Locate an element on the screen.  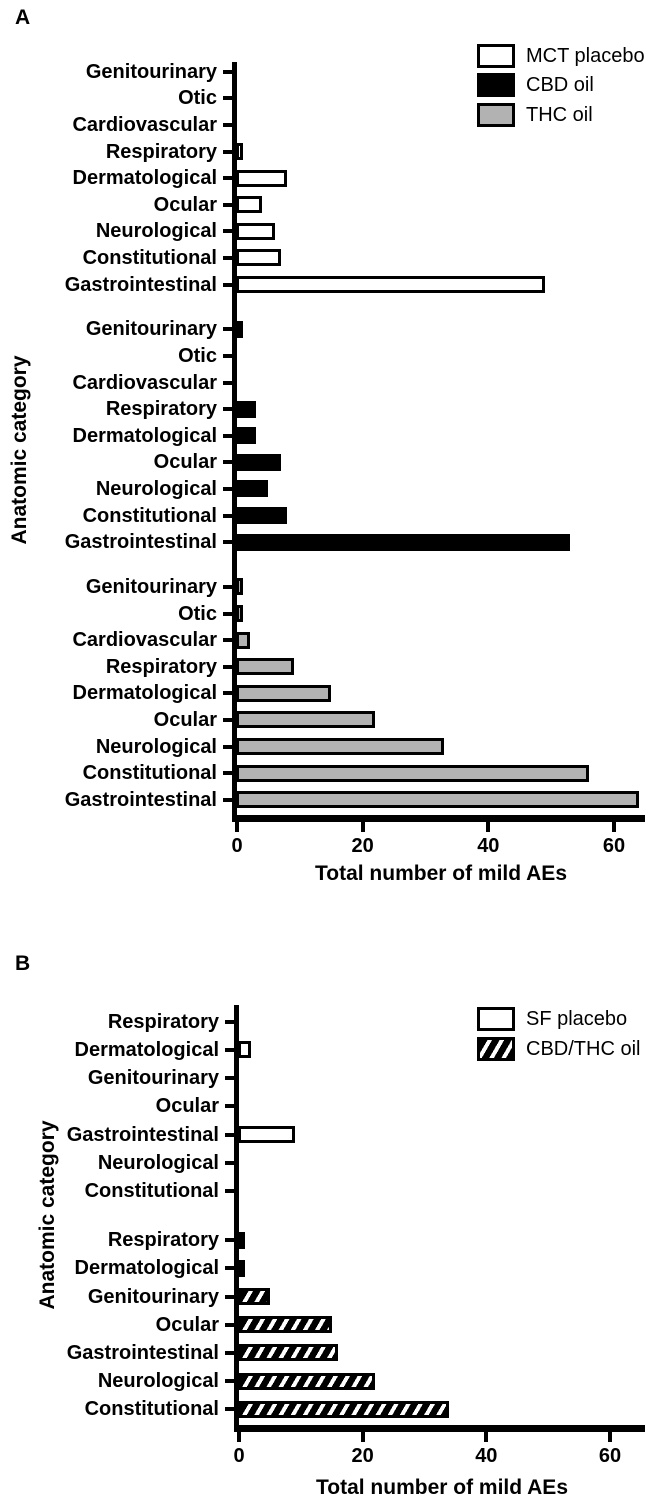
bar-mct-placebo-gastrointestinal is located at coordinates (390, 284).